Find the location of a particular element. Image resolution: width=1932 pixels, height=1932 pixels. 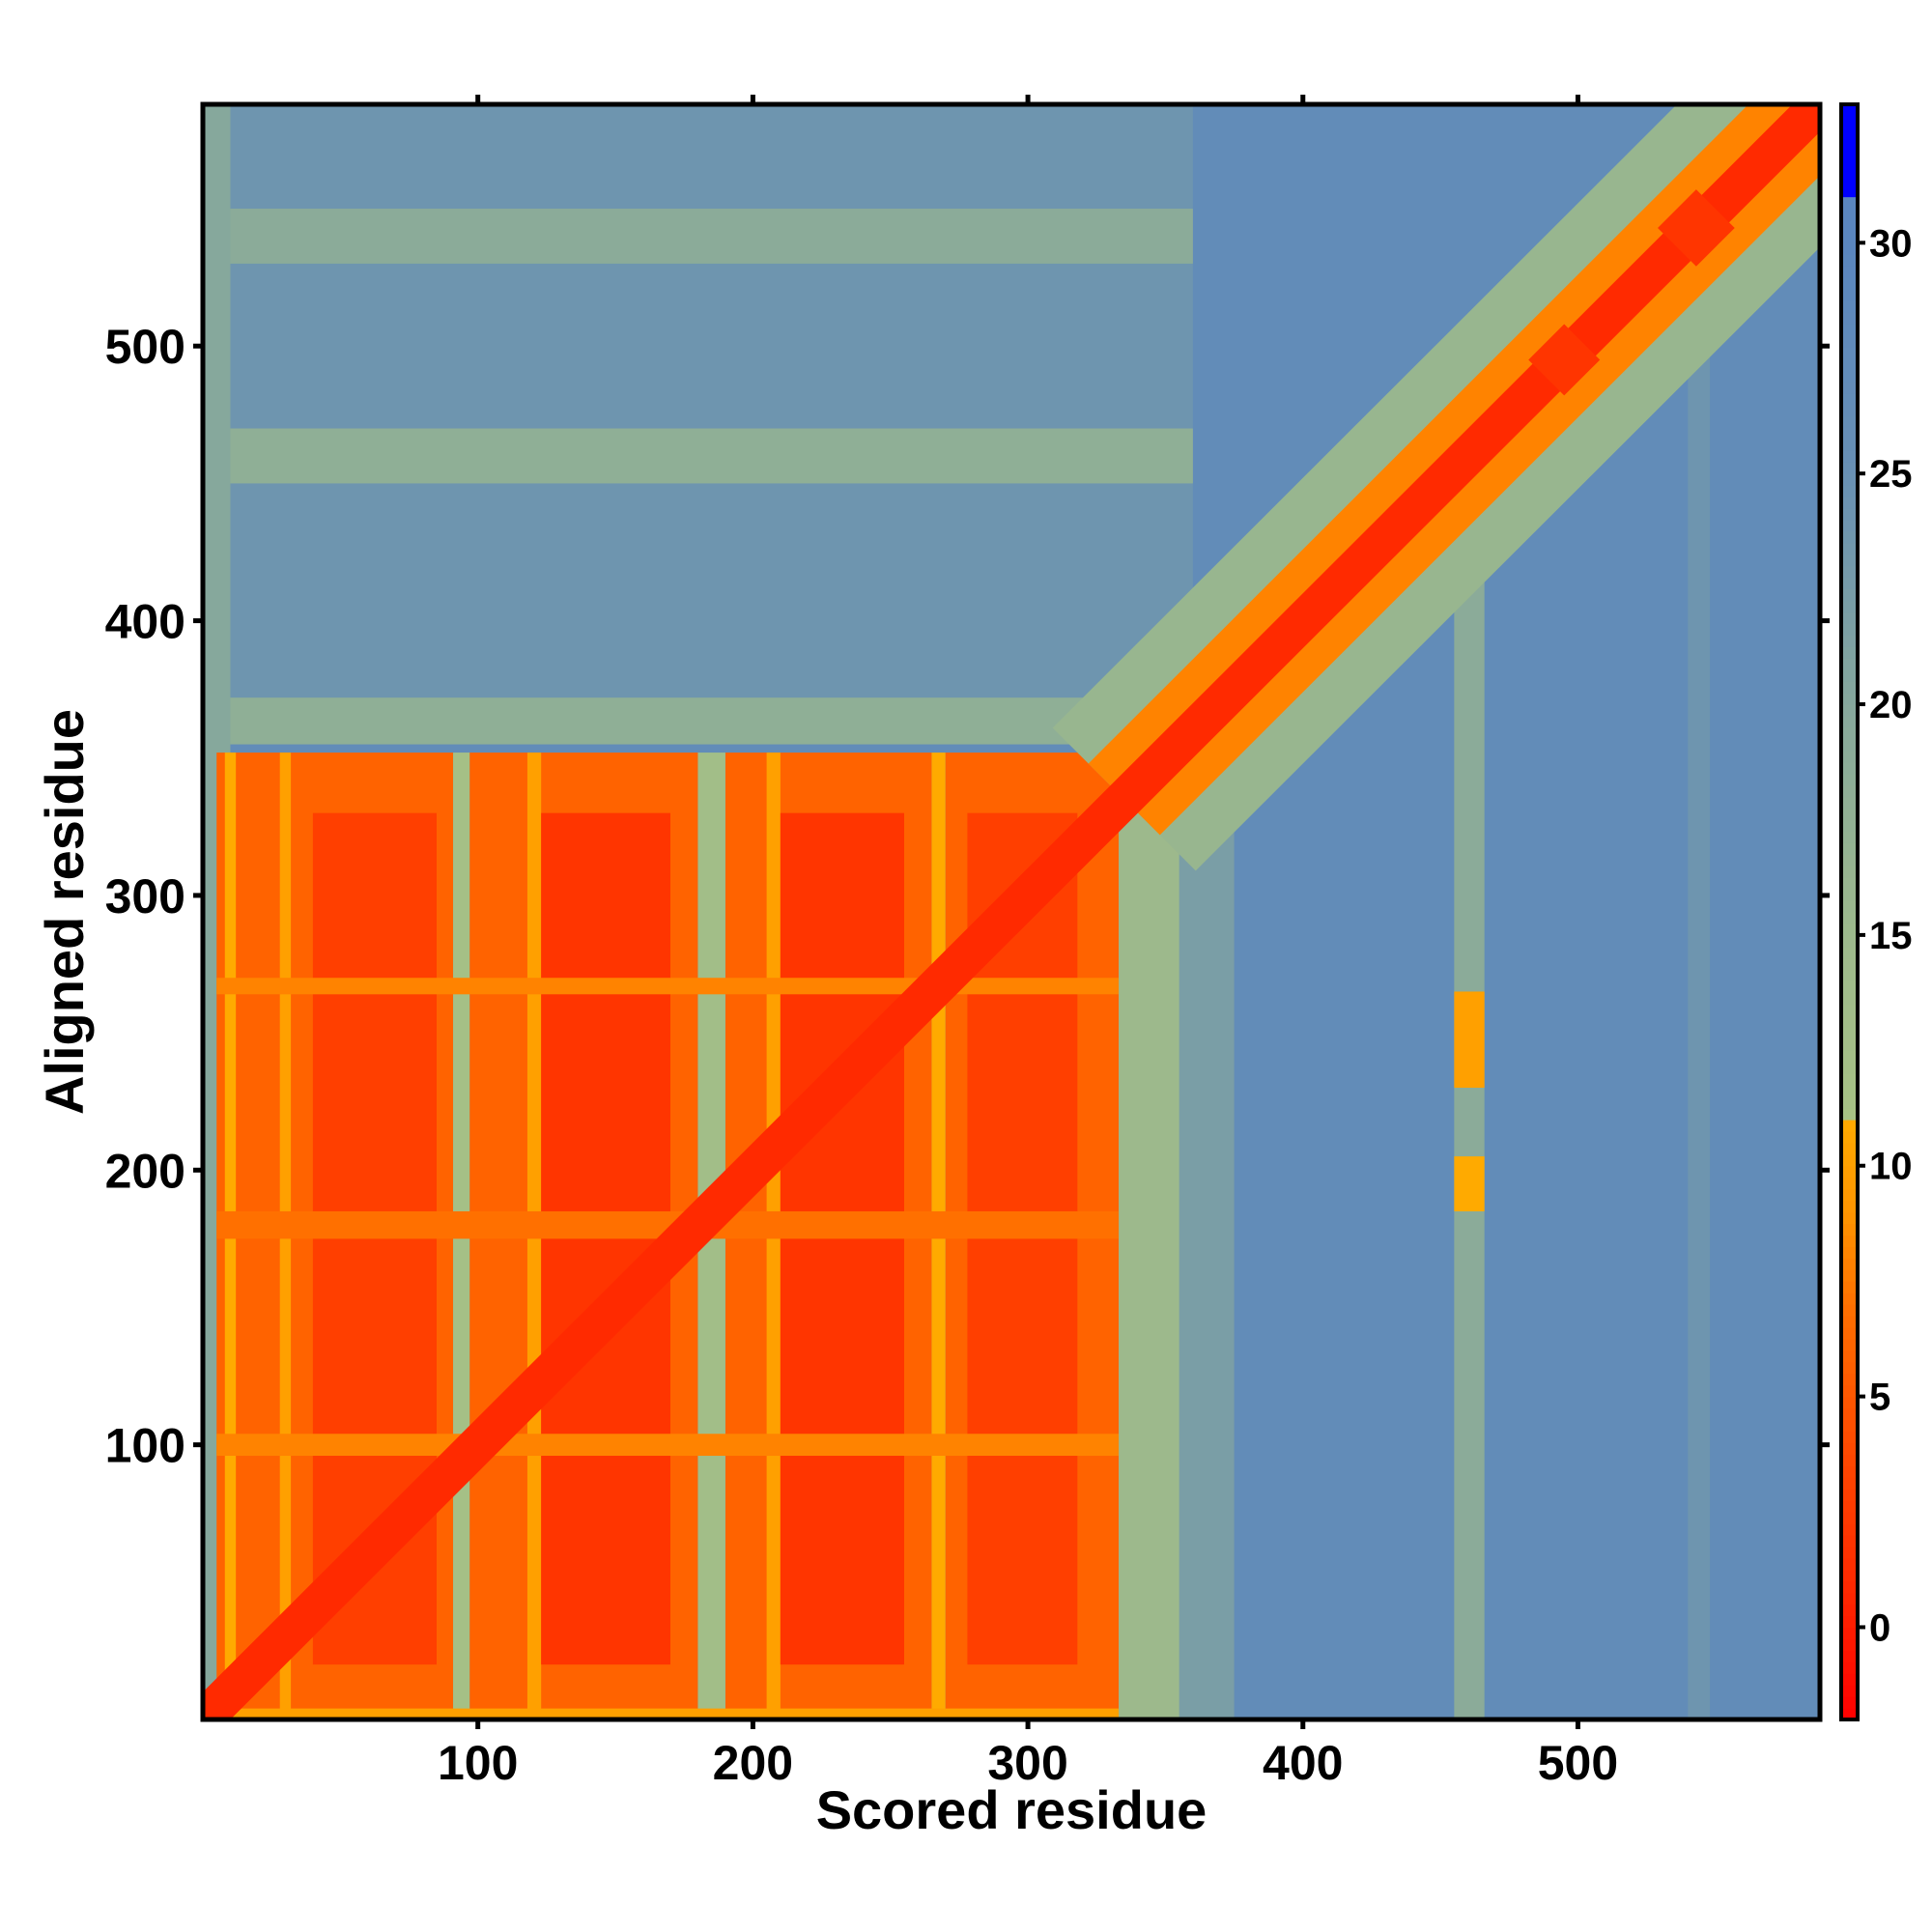

colorbar: 0 5 10 15 20 25 30 is located at coordinates (1876, 911).